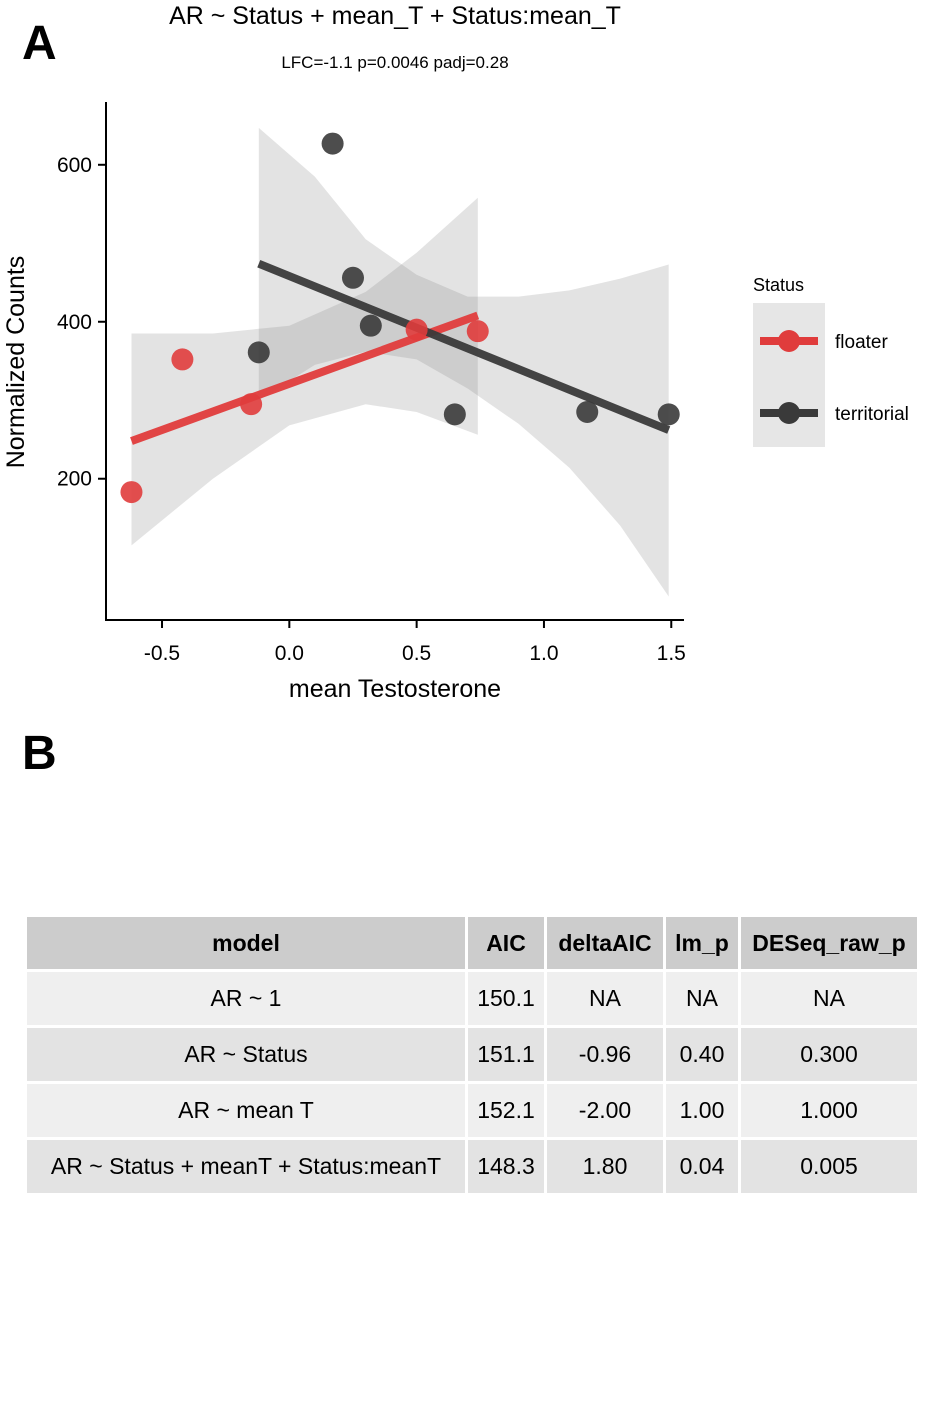  Describe the element at coordinates (246, 1166) in the screenshot. I see `cell-model: AR ~ Status + meanT + Status:meanT` at that location.